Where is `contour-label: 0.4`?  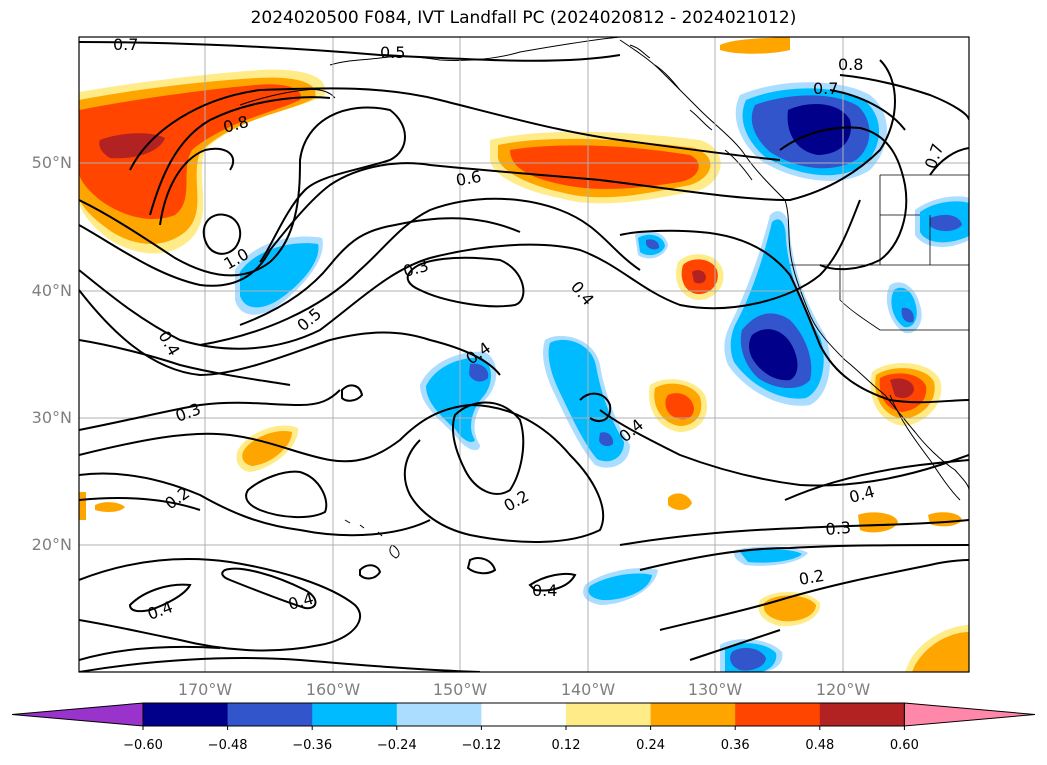
contour-label: 0.4 is located at coordinates (544, 590).